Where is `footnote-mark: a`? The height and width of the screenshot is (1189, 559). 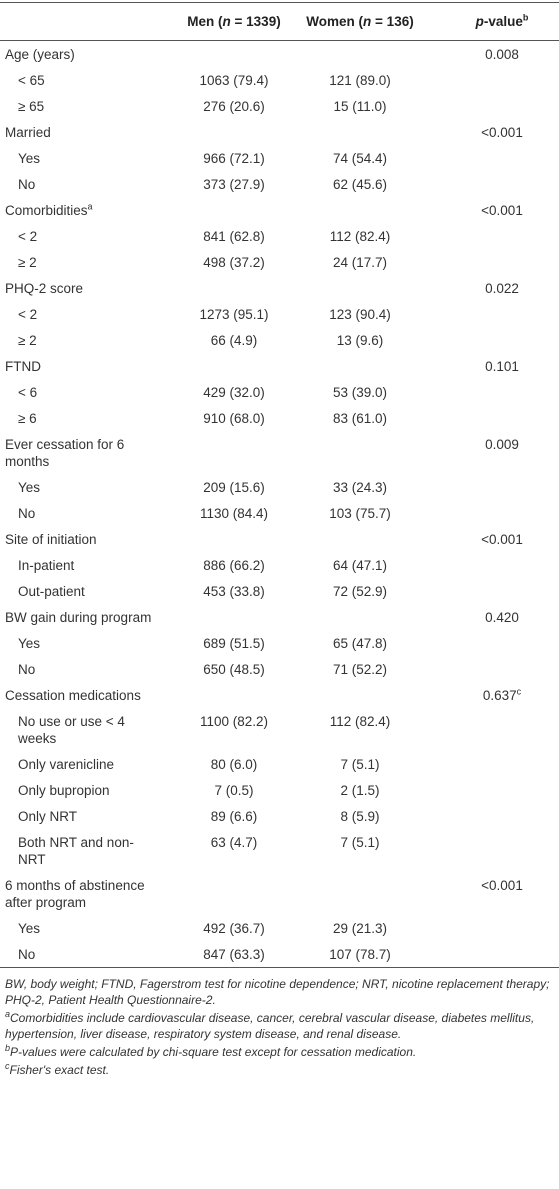
footnote-mark: a is located at coordinates (8, 1014).